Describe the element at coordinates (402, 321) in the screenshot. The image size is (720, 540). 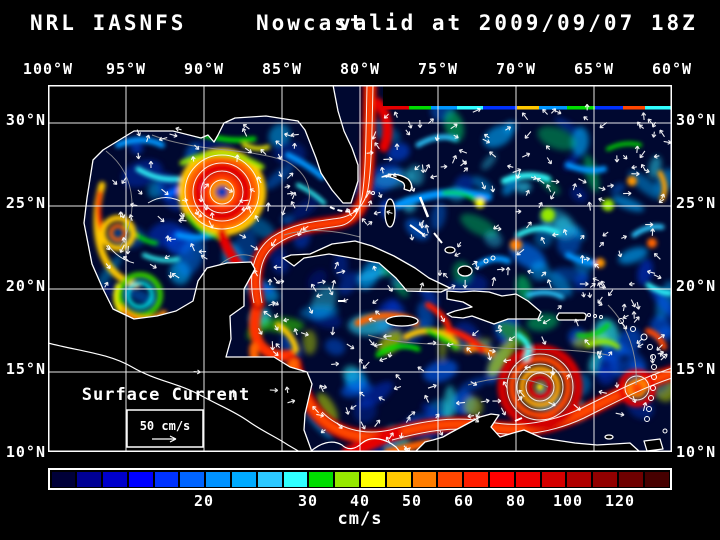
I see `island-jamaica` at that location.